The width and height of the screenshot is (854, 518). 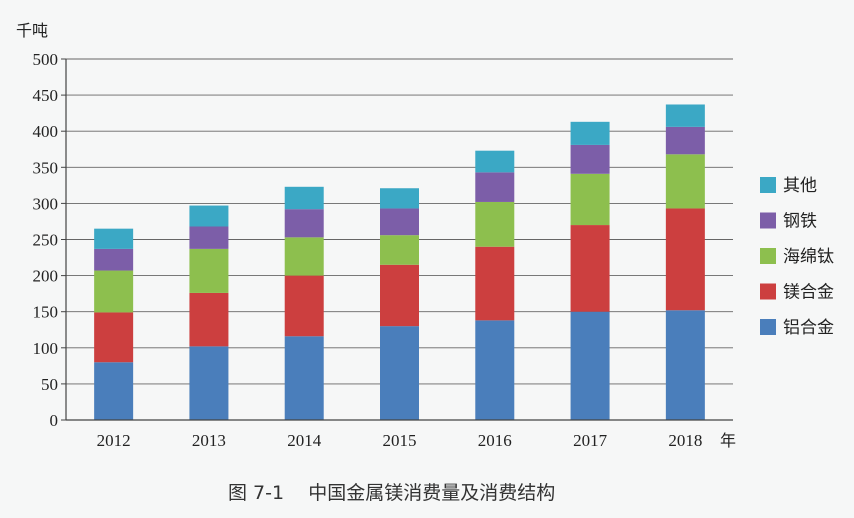 I want to click on y-tick-label: 500, so click(x=46, y=59).